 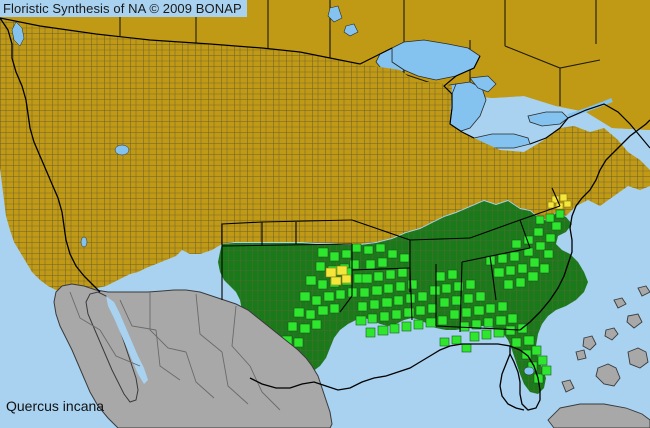 I want to click on caribbean-islands, so click(x=598, y=356).